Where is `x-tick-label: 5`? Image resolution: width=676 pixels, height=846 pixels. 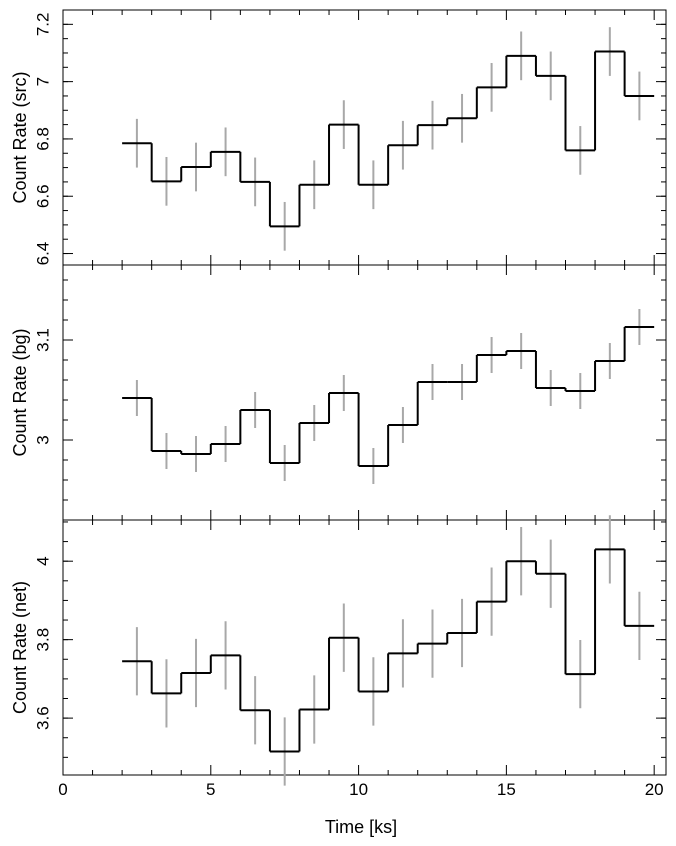
x-tick-label: 5 is located at coordinates (210, 789).